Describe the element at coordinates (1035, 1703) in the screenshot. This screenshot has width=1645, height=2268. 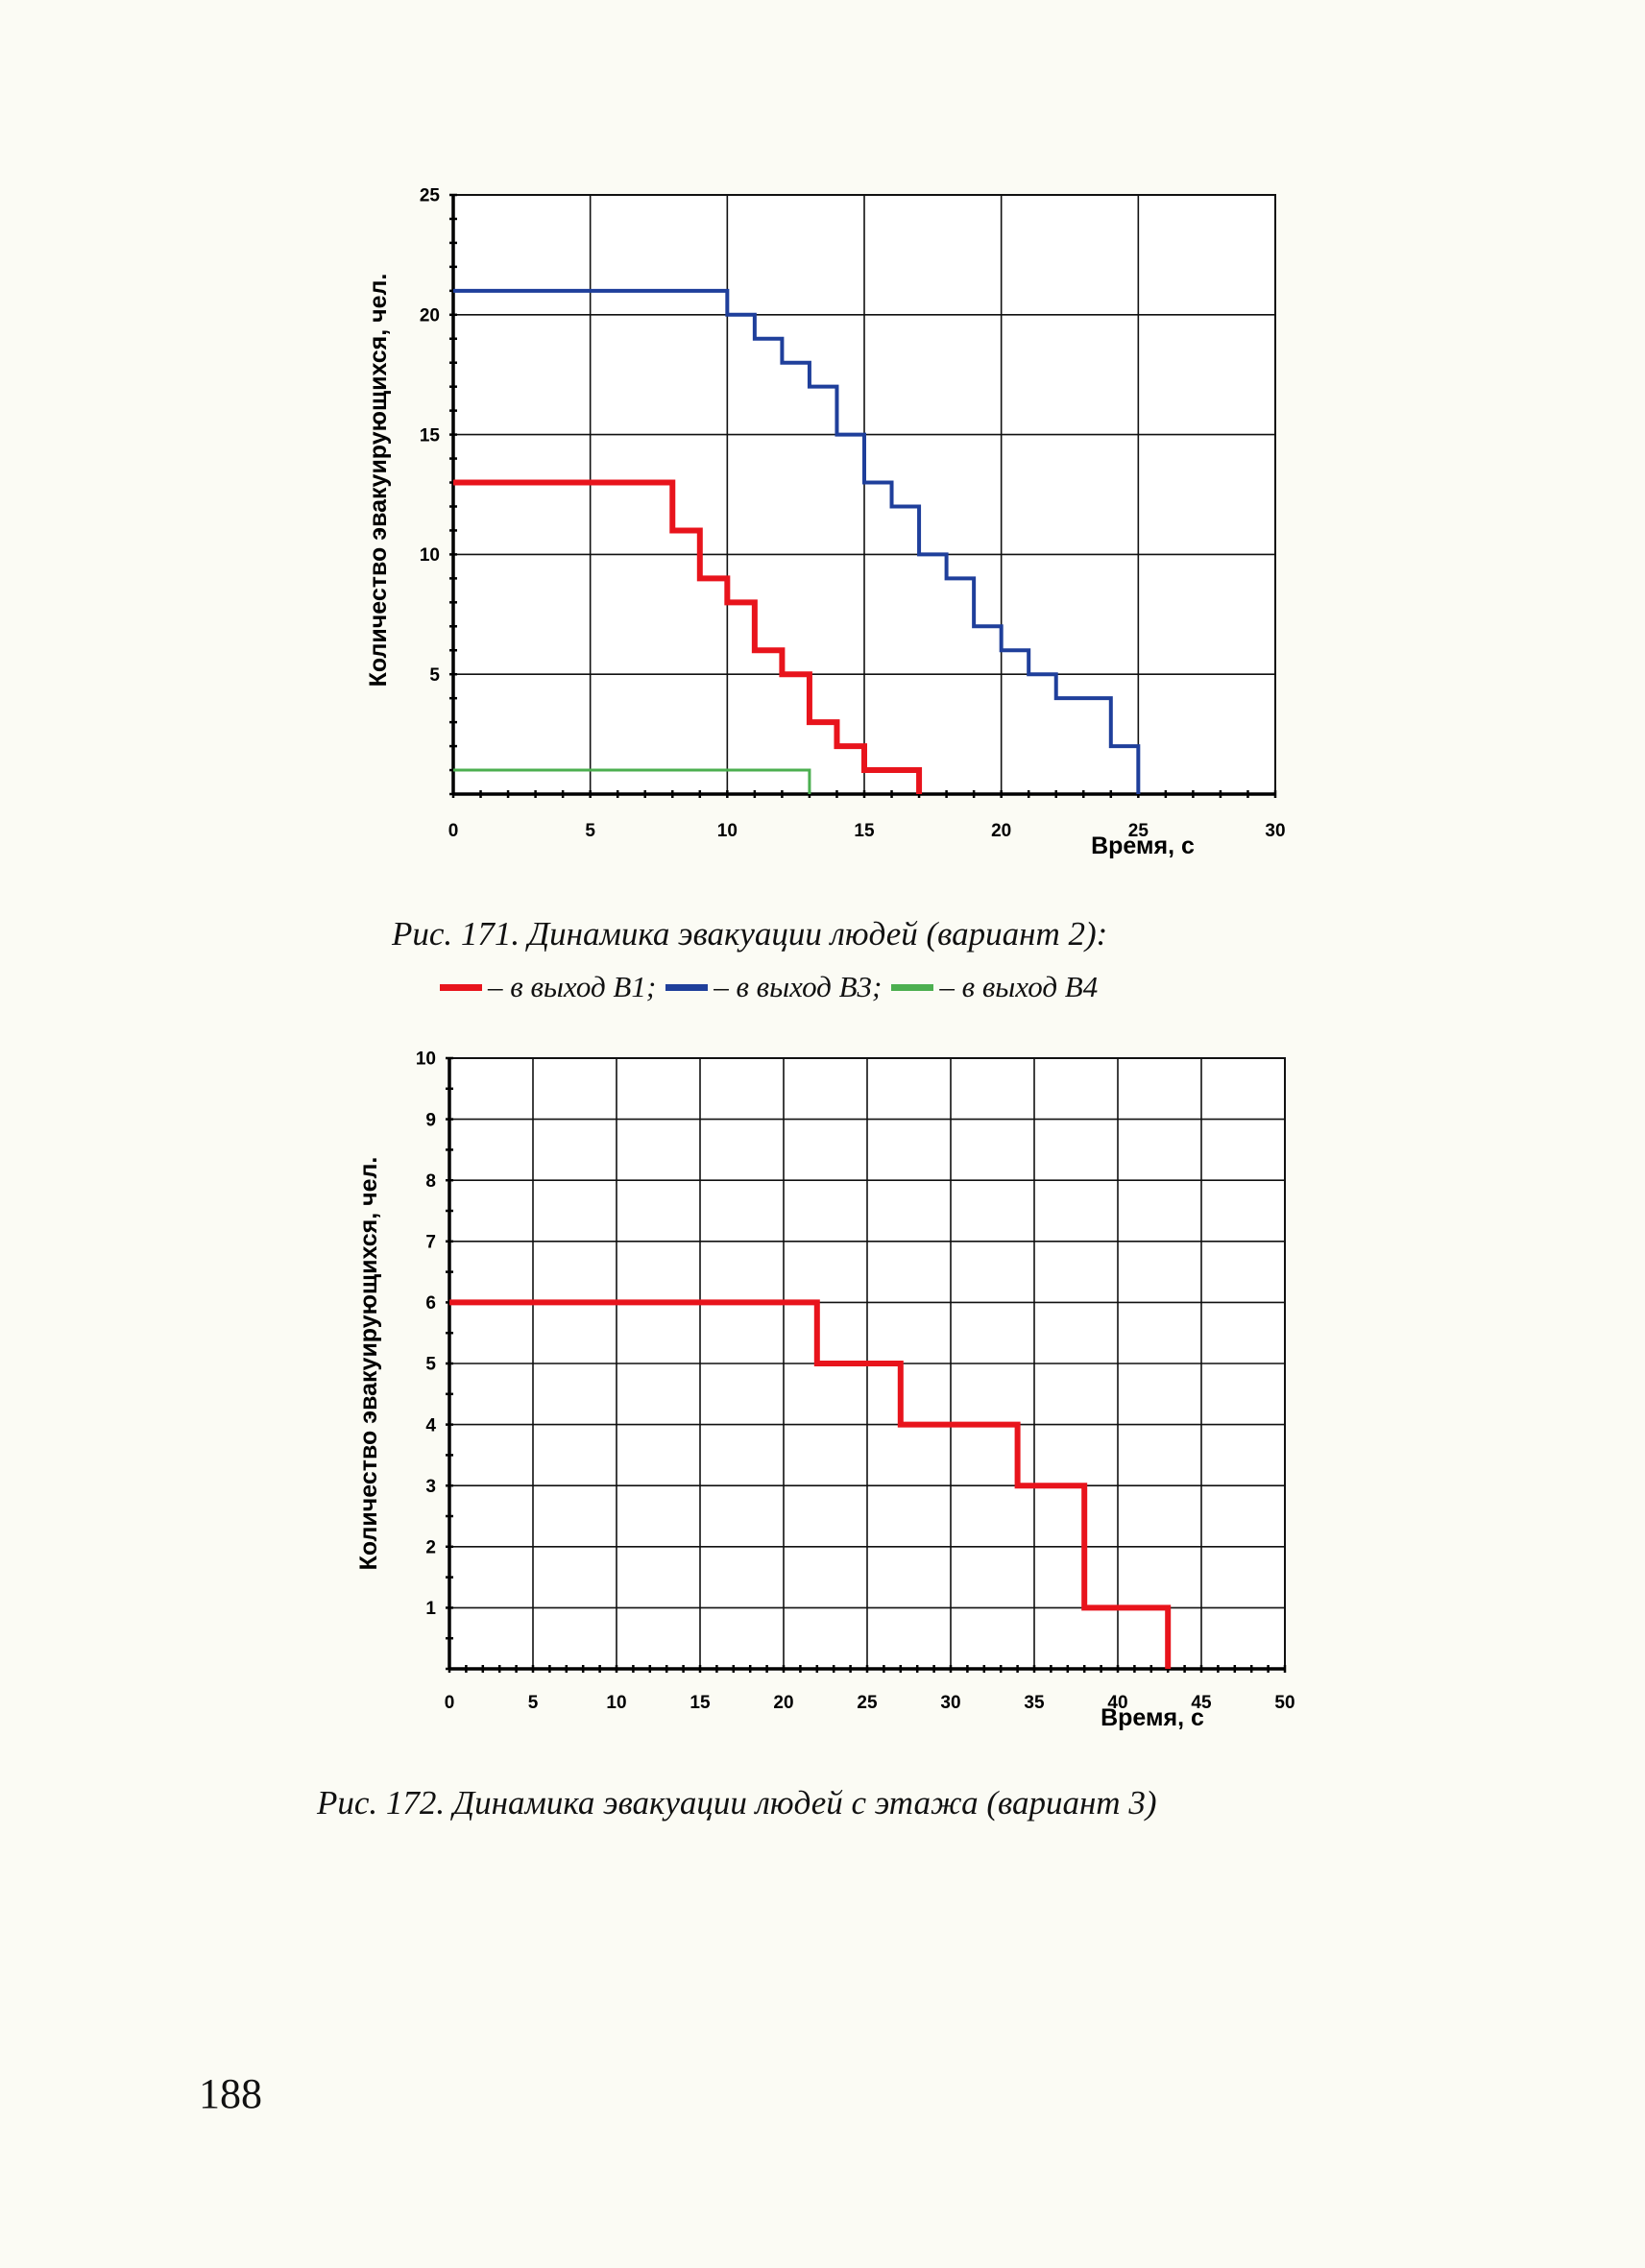
I see `x-tick-label: 35` at that location.